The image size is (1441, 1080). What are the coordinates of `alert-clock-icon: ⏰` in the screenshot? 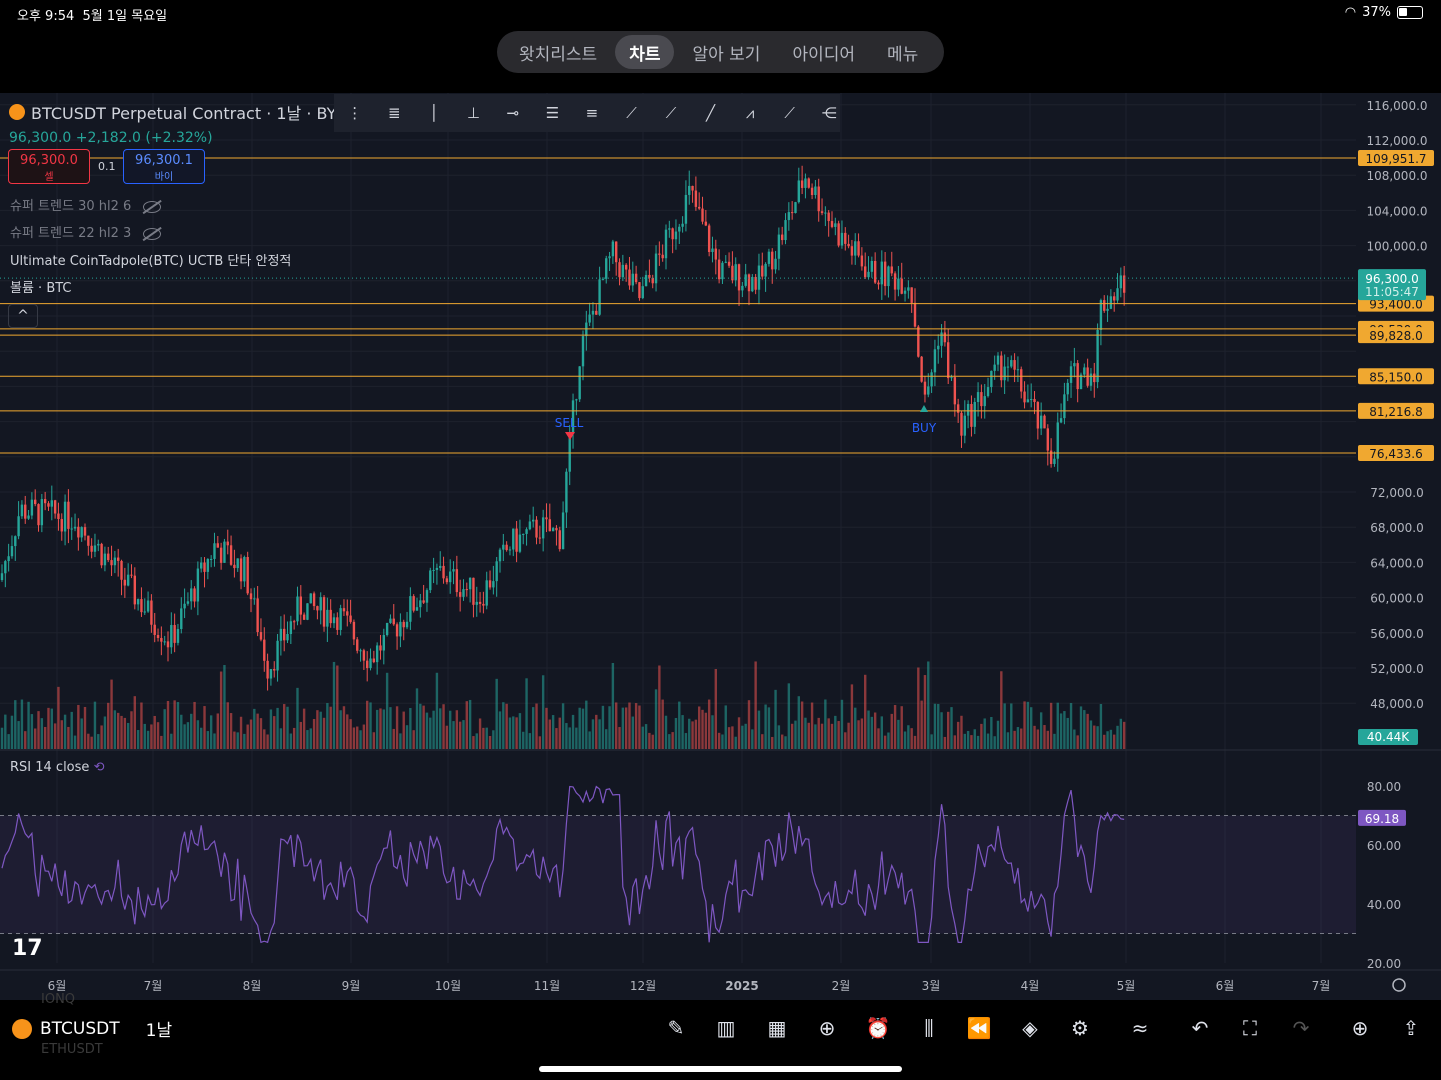 It's located at (878, 1028).